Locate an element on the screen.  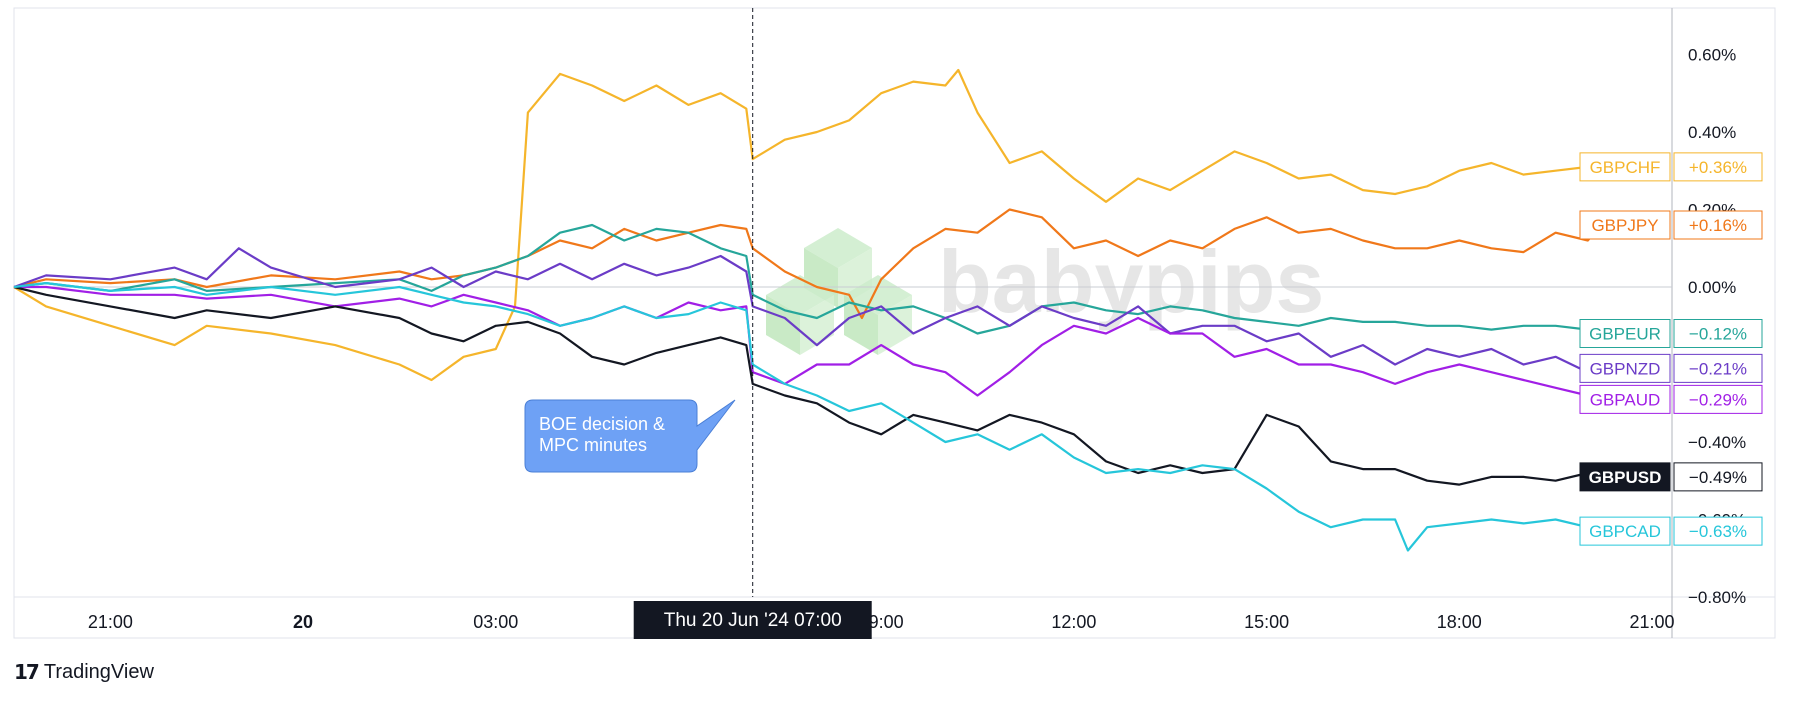
y-tick-label: 0.00% is located at coordinates (1712, 287).